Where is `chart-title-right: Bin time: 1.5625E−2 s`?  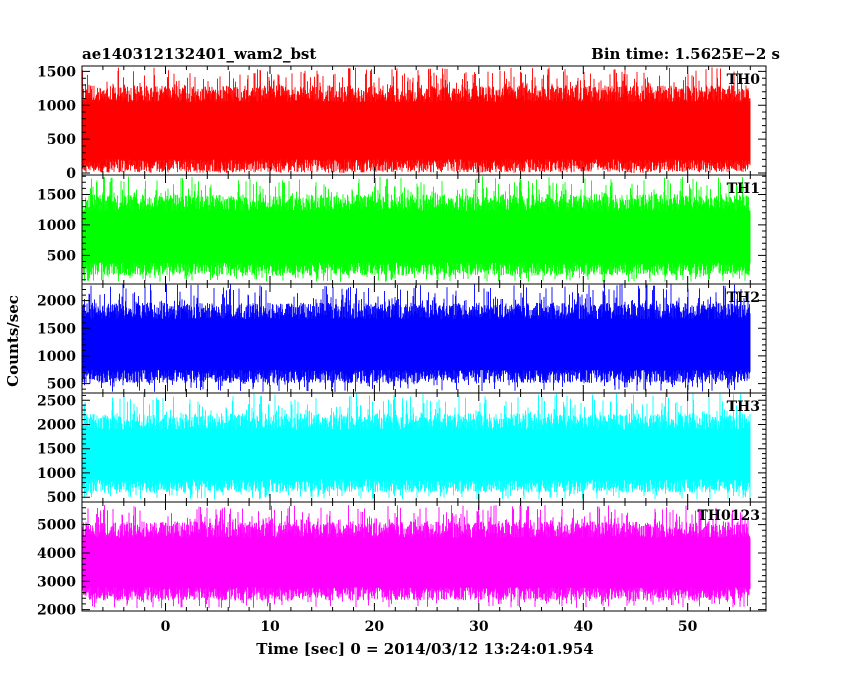 chart-title-right: Bin time: 1.5625E−2 s is located at coordinates (685, 54).